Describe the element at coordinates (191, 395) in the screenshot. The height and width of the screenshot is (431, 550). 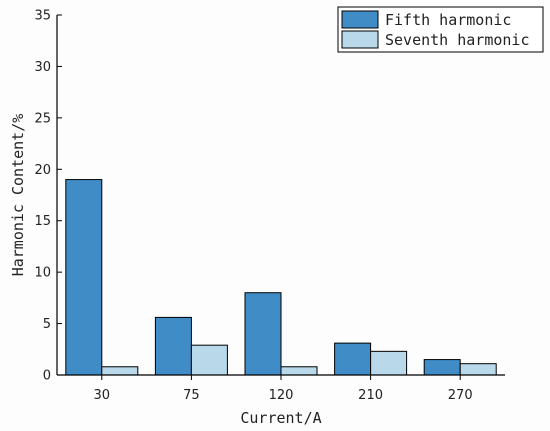
I see `x-tick-label: 75` at that location.